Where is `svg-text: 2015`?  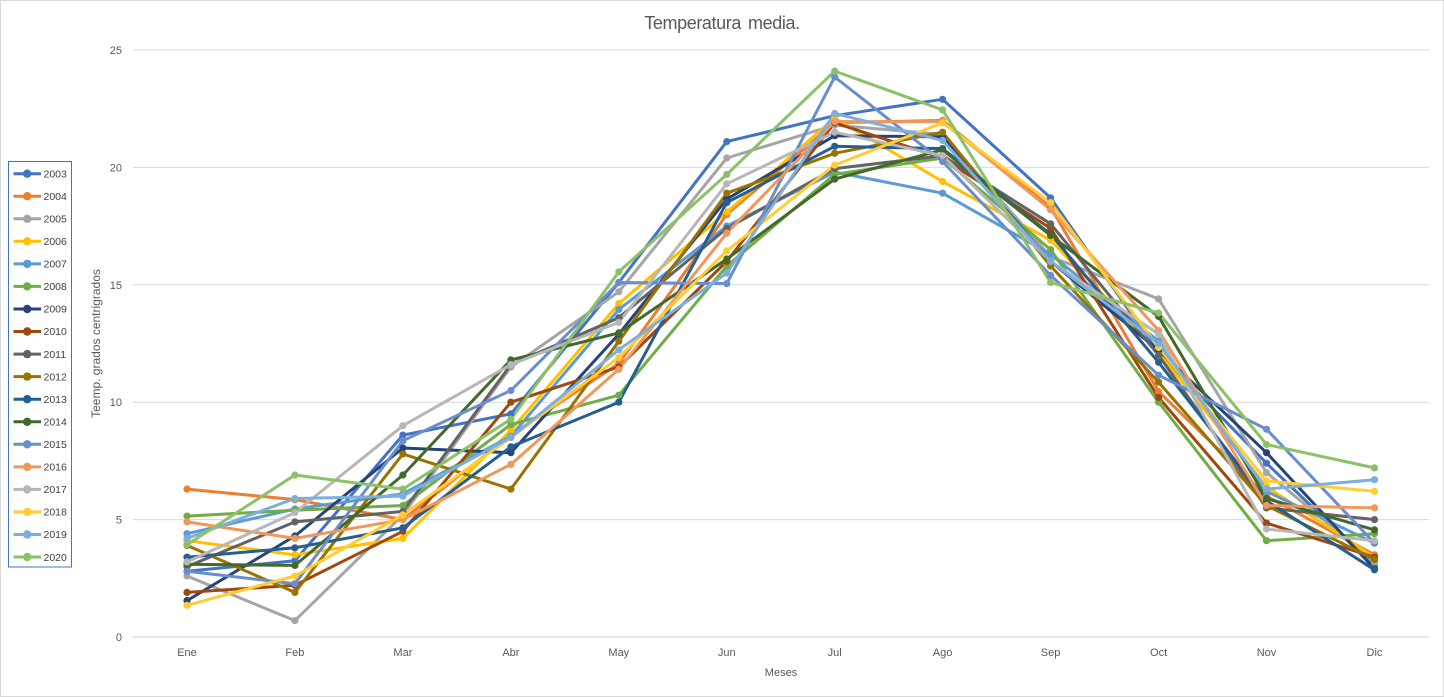 svg-text: 2015 is located at coordinates (56, 445).